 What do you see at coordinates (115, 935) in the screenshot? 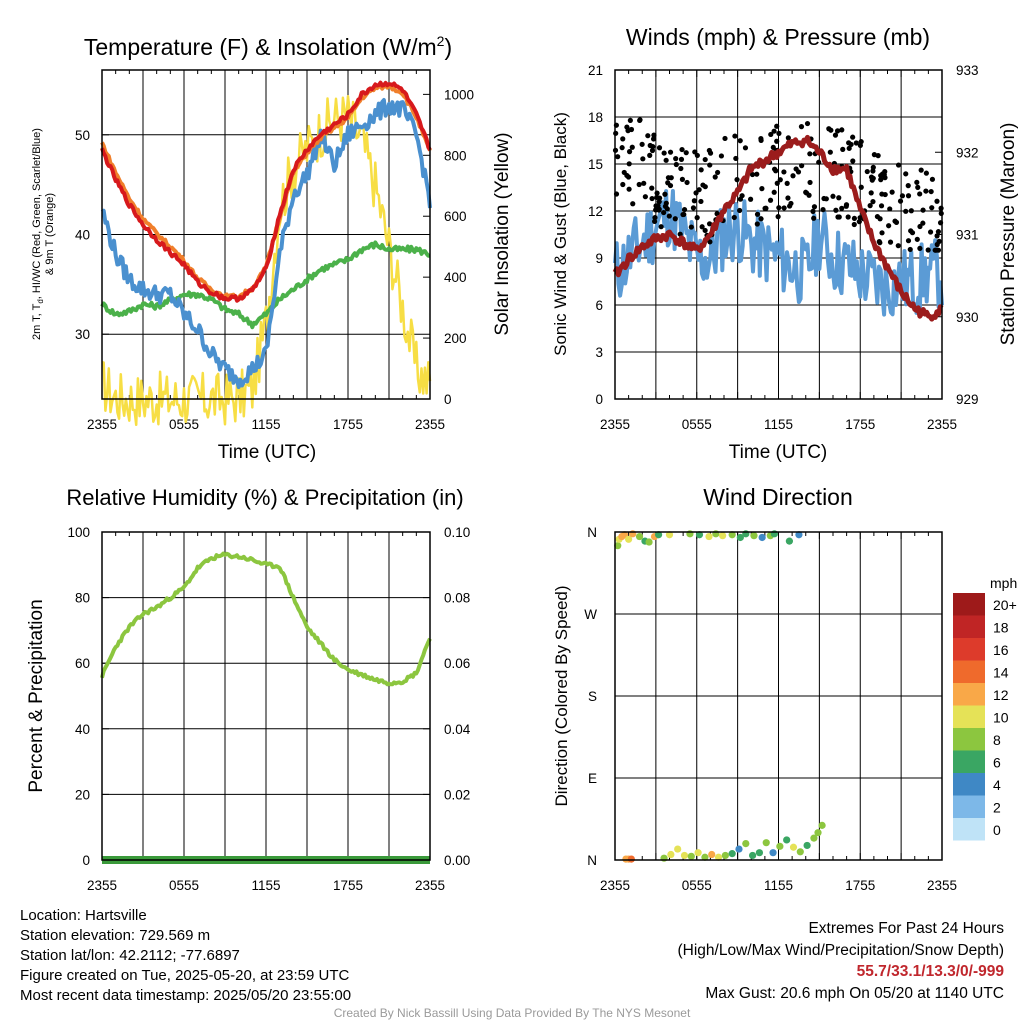
I see `elevation-text: Station elevation: 729.569 m` at bounding box center [115, 935].